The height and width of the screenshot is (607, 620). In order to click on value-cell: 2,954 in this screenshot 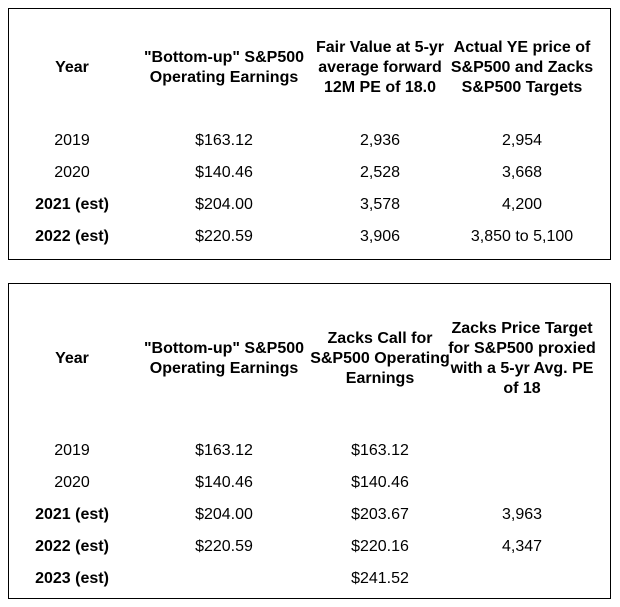, I will do `click(522, 140)`.